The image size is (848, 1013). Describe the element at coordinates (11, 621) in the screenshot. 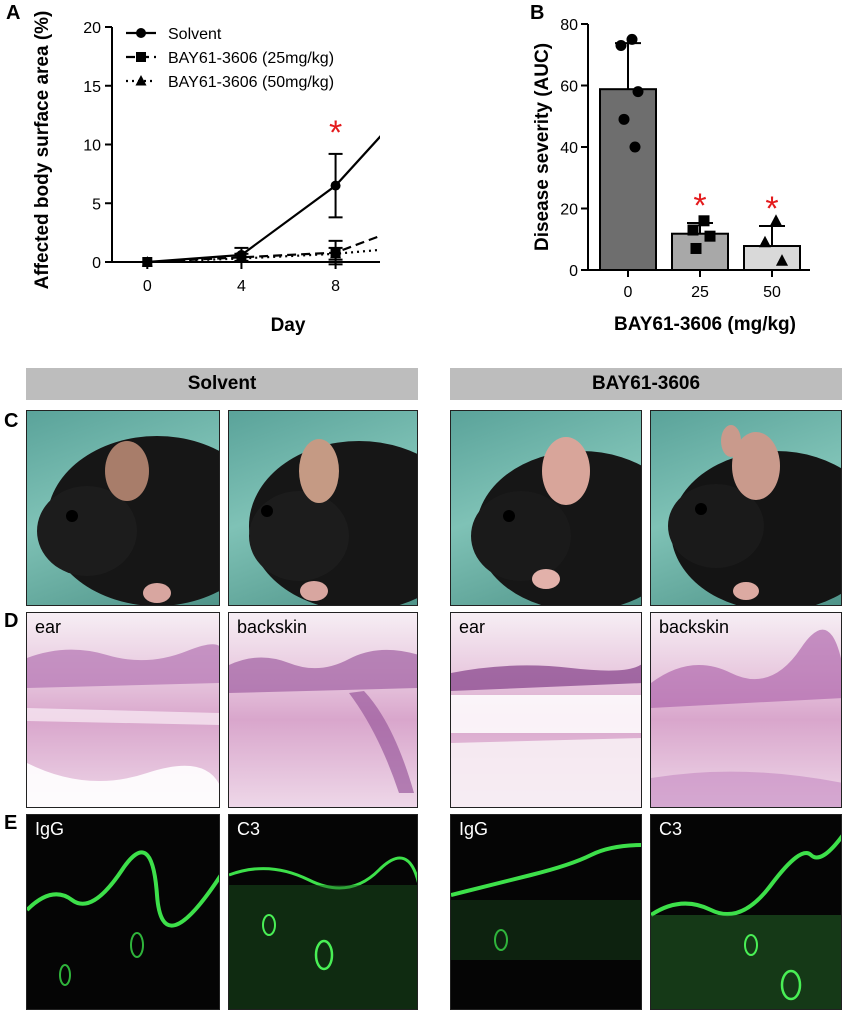

I see `panel-d-letter: D` at that location.